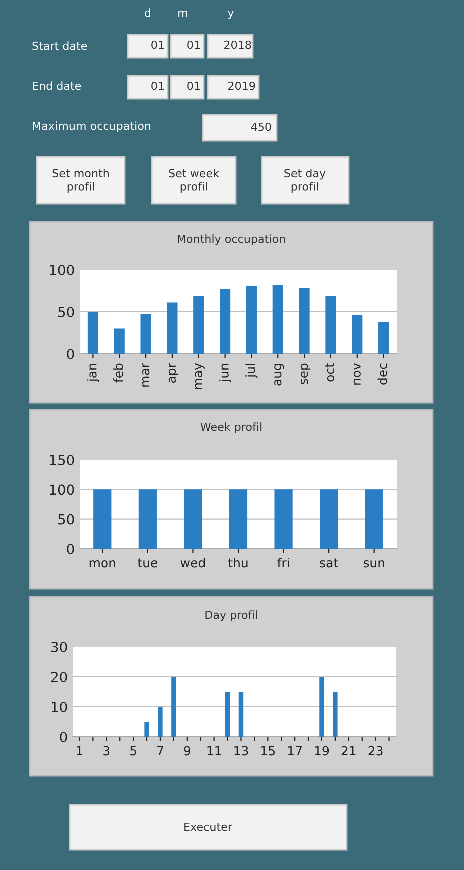  I want to click on x-tick-label: mon, so click(103, 564).